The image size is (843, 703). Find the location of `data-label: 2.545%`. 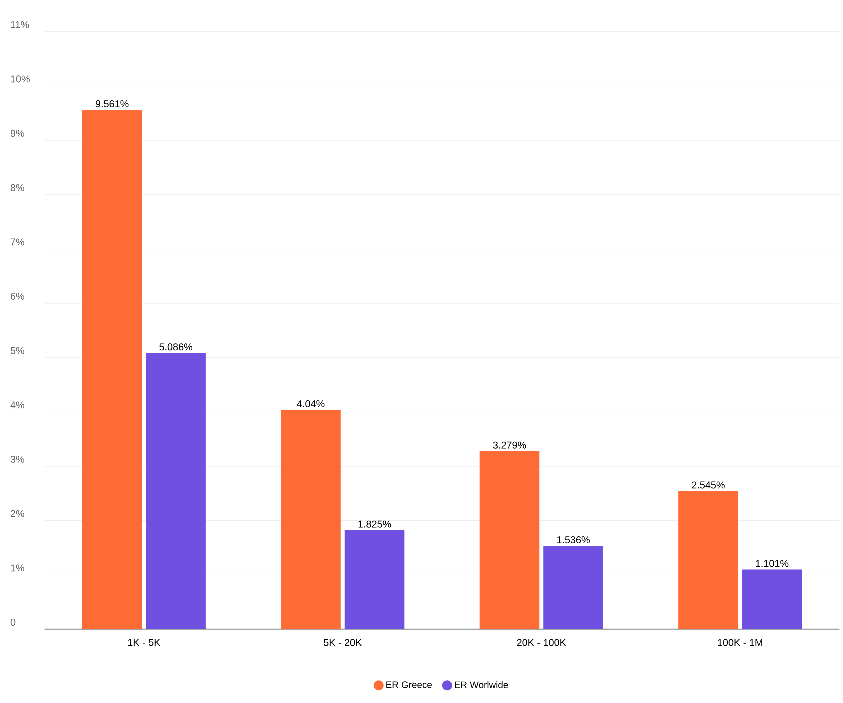

data-label: 2.545% is located at coordinates (708, 485).